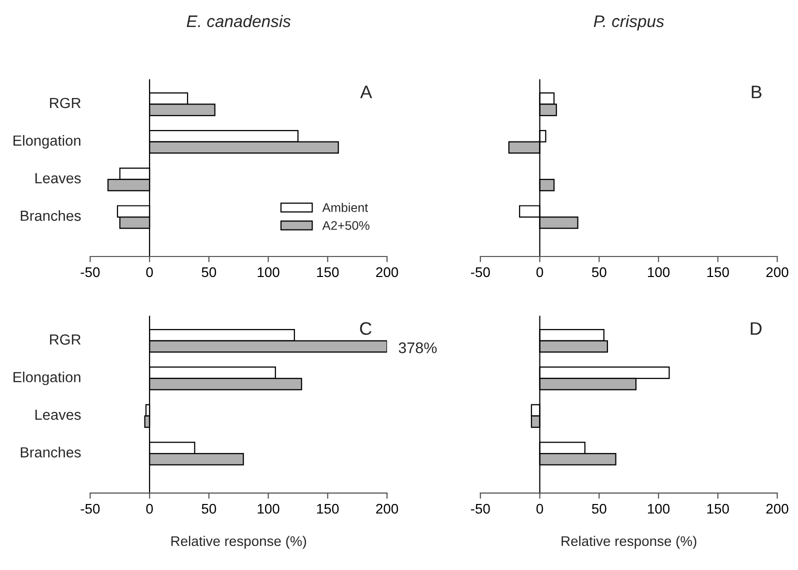  Describe the element at coordinates (756, 328) in the screenshot. I see `annotation: D` at that location.